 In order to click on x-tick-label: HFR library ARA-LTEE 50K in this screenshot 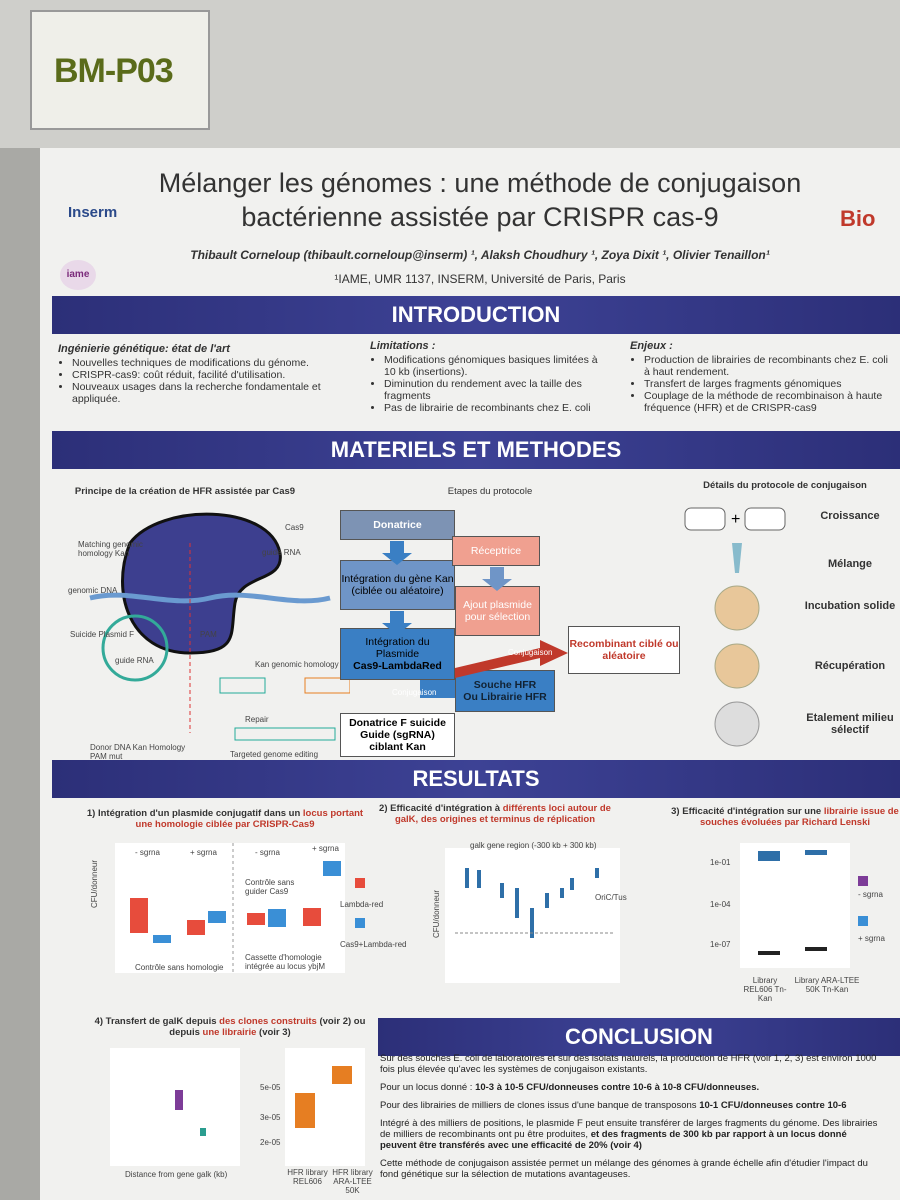, I will do `click(352, 1181)`.